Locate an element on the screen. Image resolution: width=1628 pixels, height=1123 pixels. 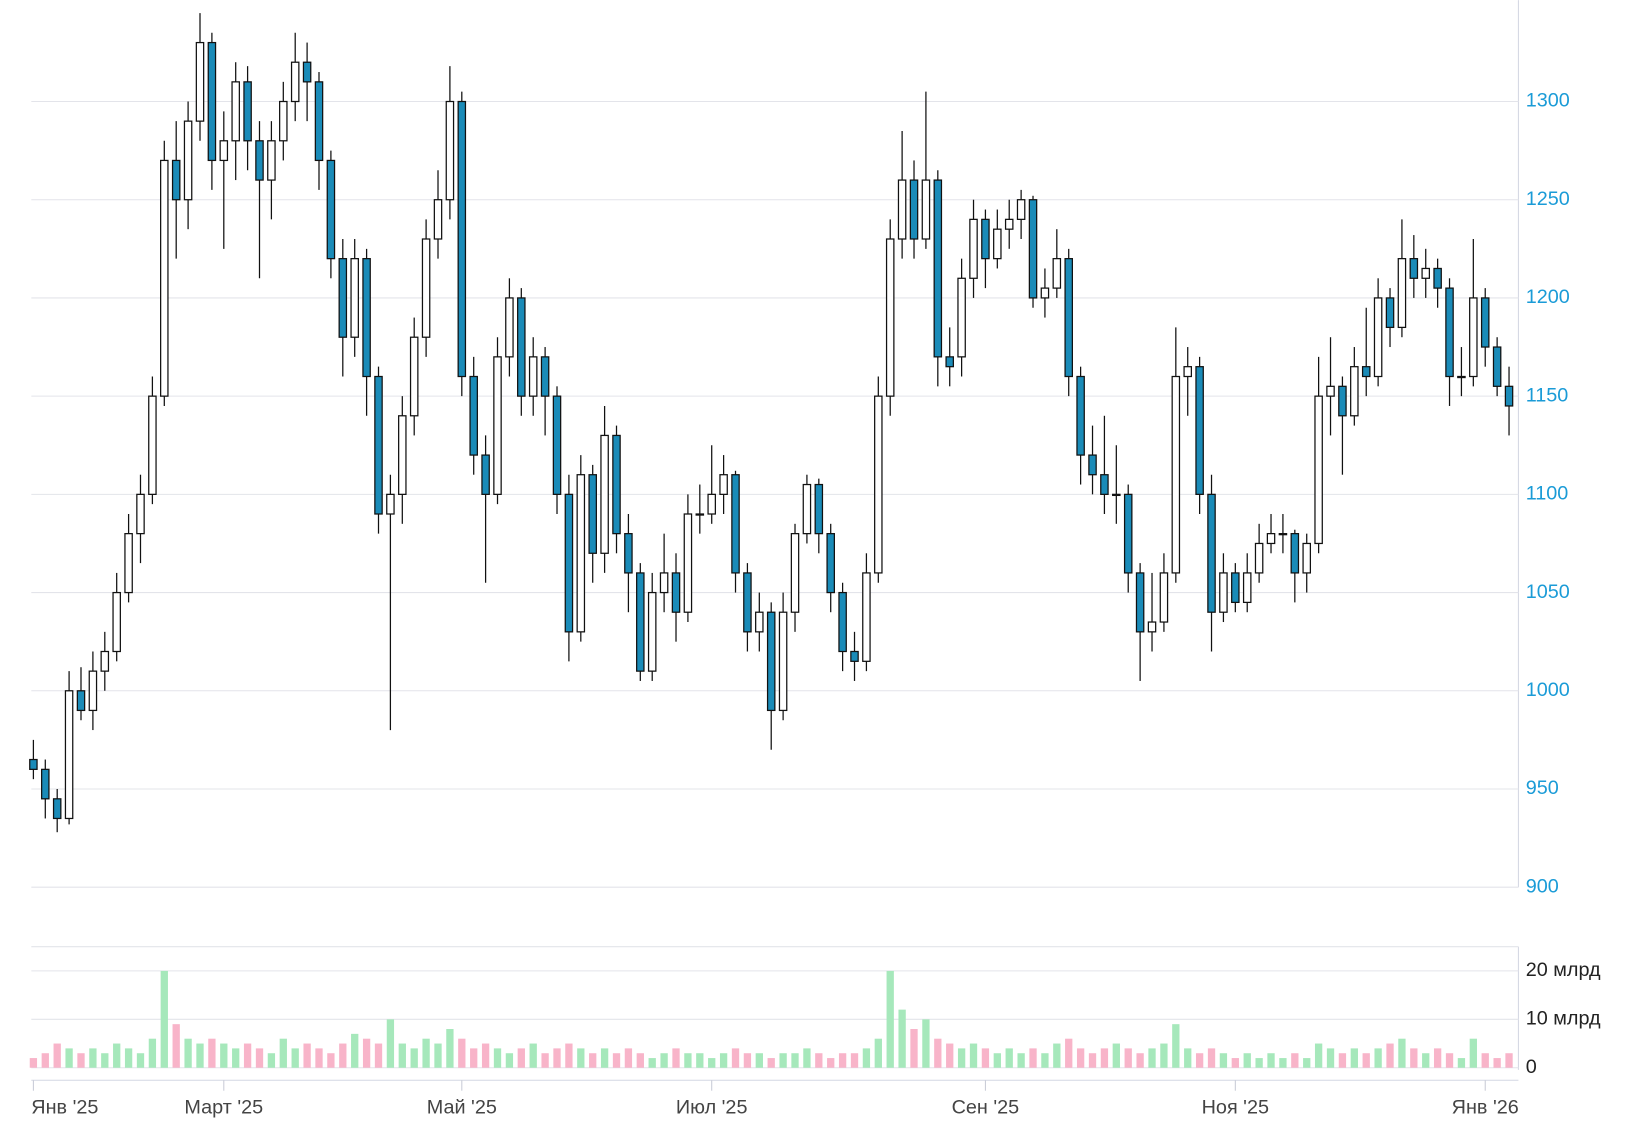
y-tick-label: 1000 is located at coordinates (1548, 690).